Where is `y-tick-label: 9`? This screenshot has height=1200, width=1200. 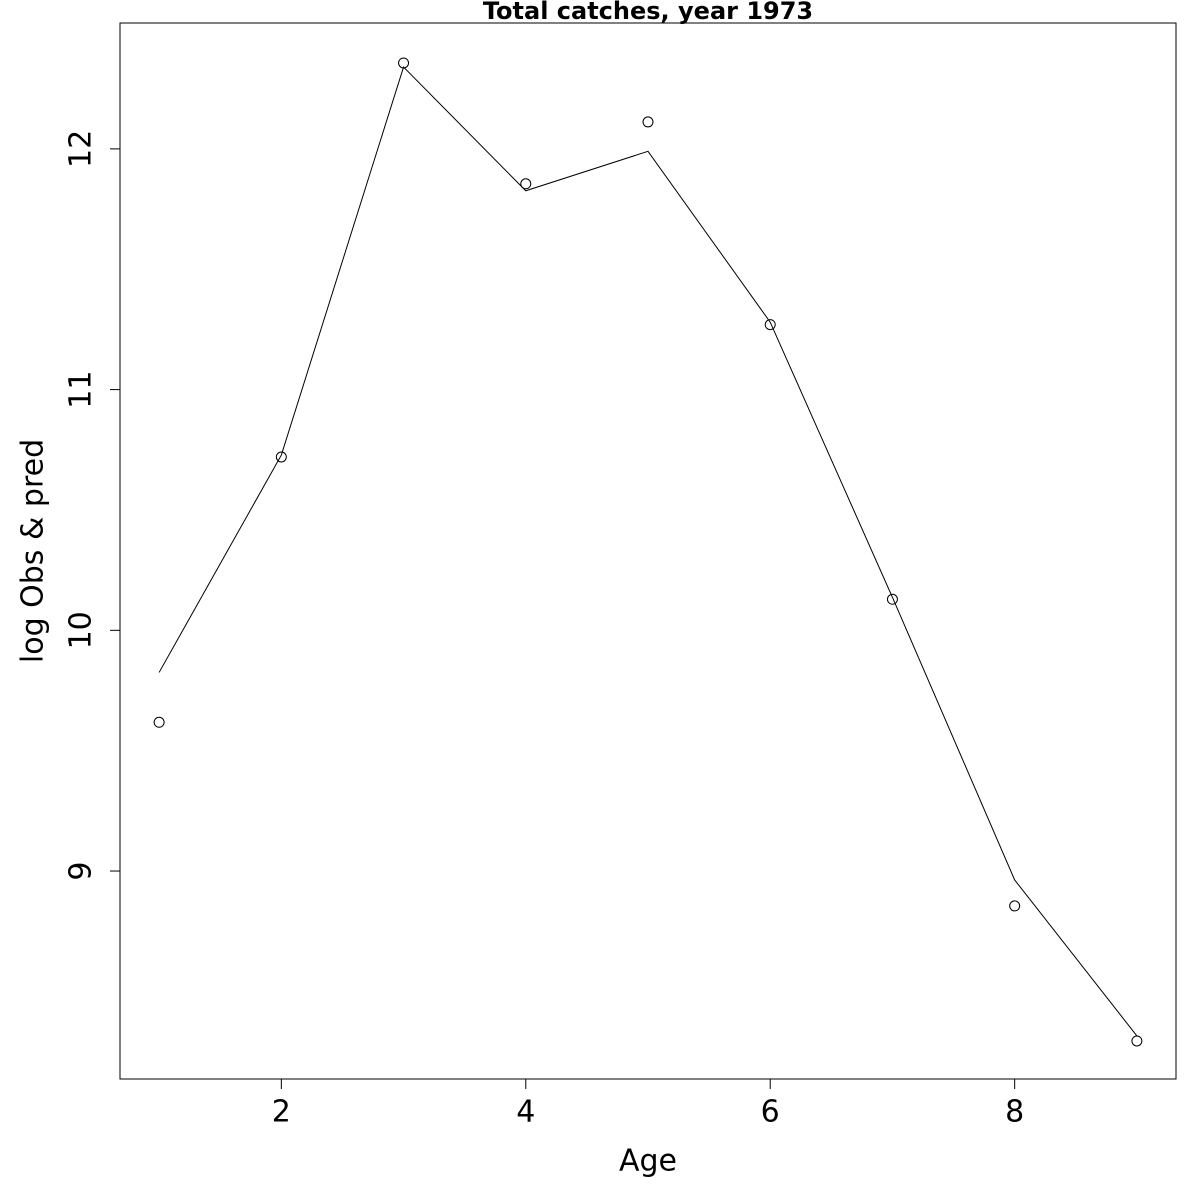 y-tick-label: 9 is located at coordinates (81, 870).